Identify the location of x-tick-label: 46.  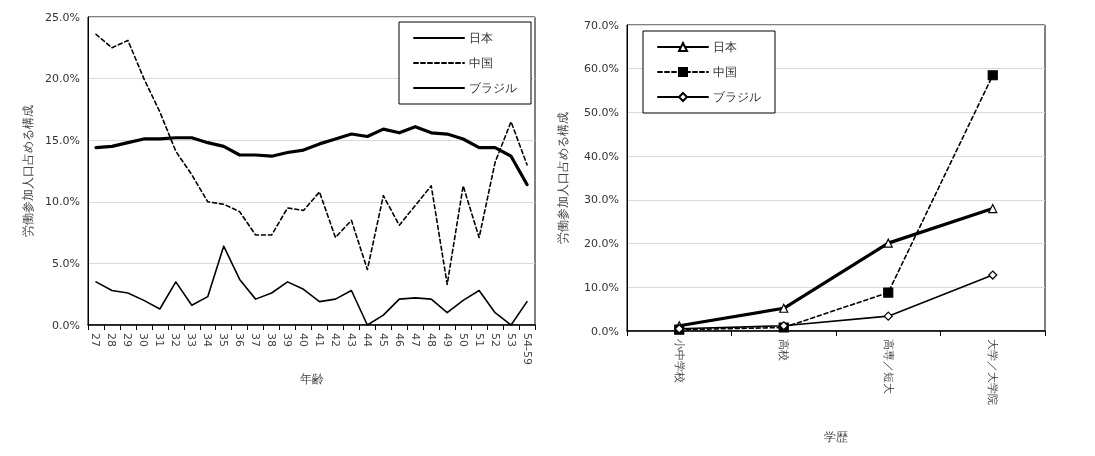
(399, 340).